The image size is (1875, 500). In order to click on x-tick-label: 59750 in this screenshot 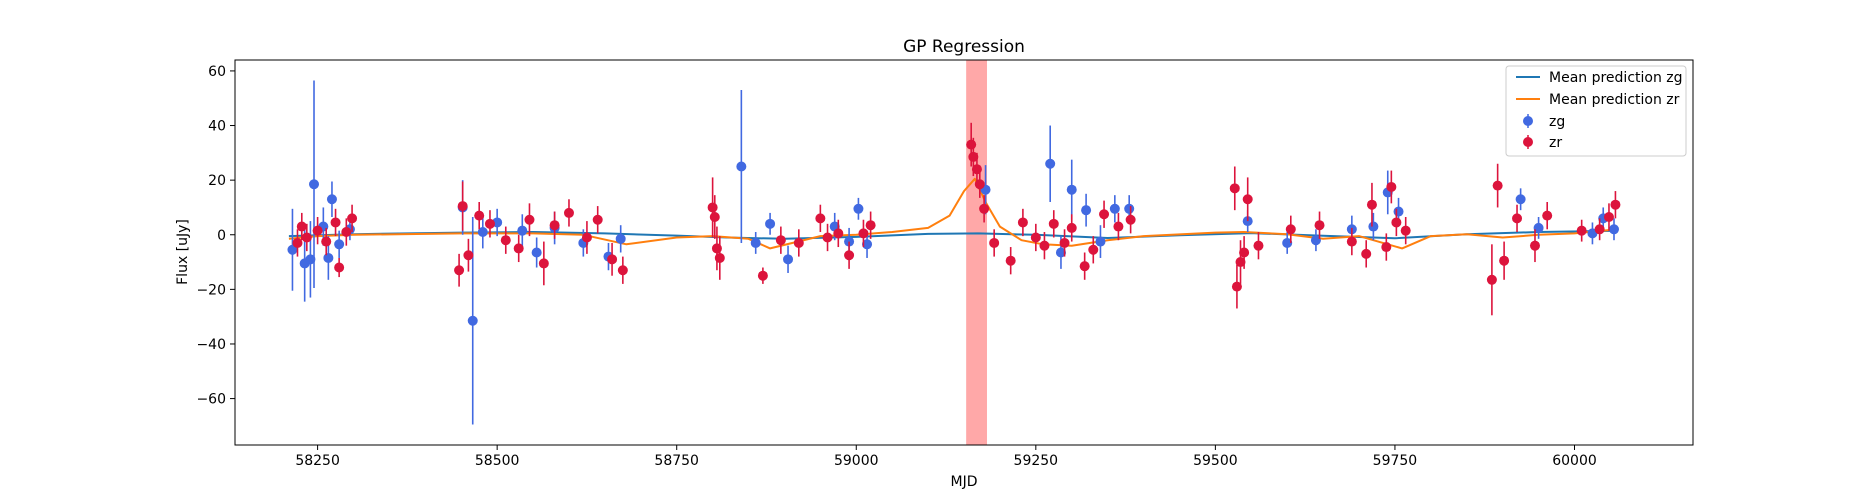, I will do `click(1395, 461)`.